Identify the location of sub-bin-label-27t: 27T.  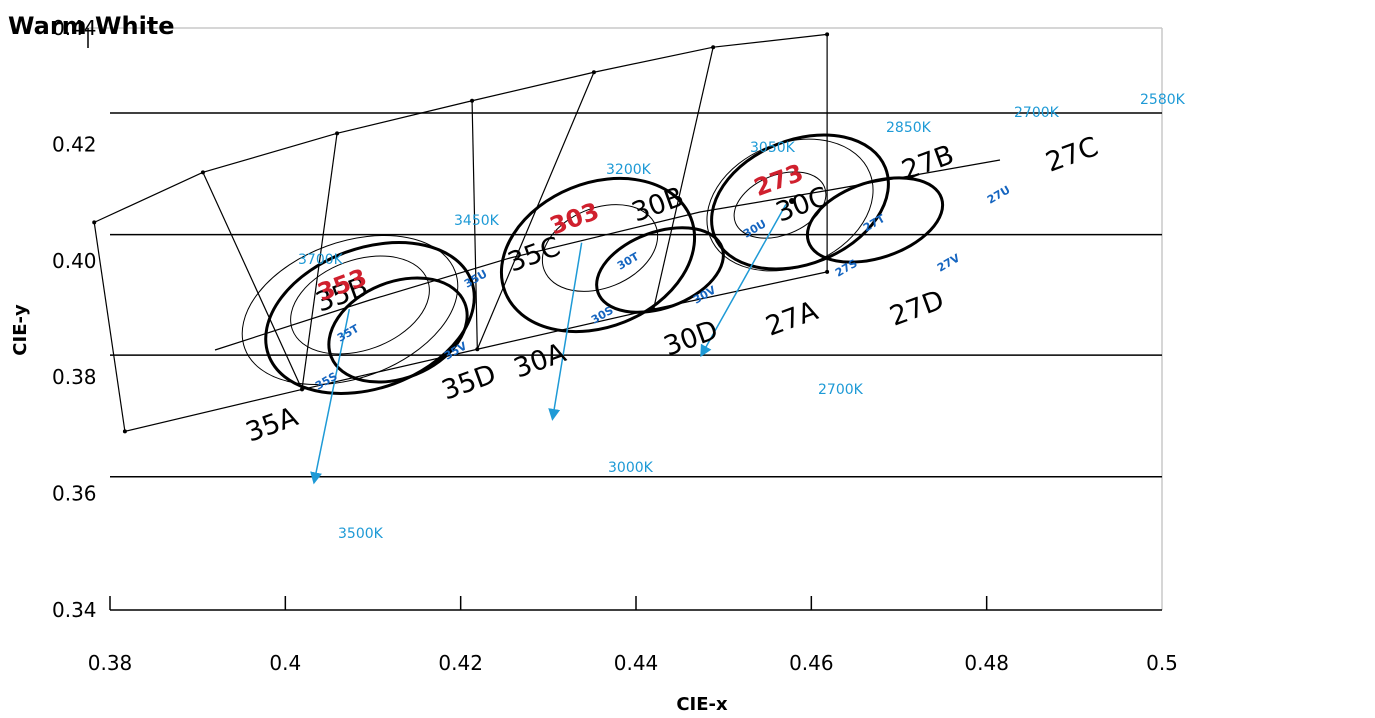
(874, 223).